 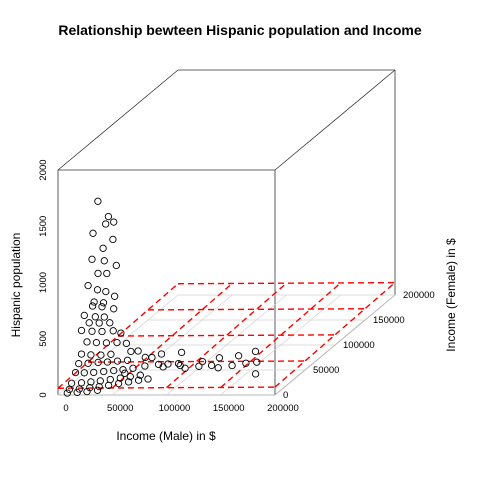 I want to click on y-tick-label: 0, so click(x=285, y=395).